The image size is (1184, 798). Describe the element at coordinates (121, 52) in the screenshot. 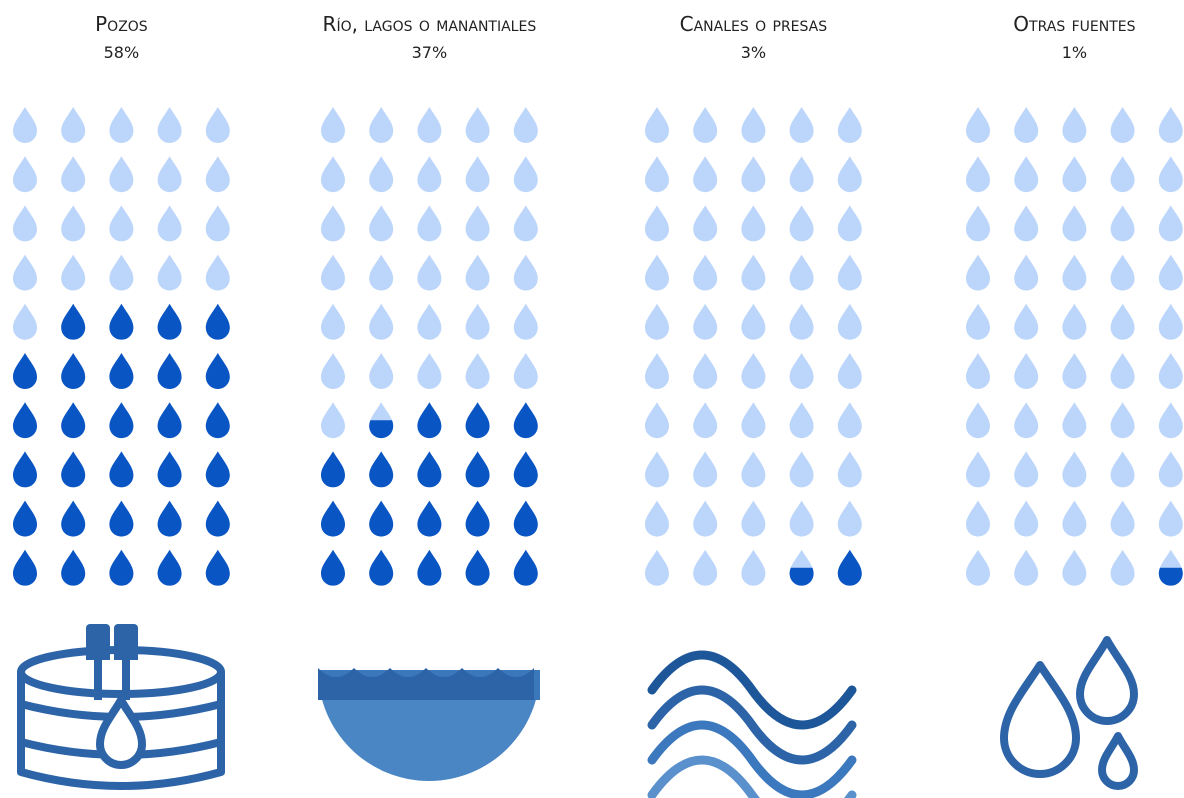

I see `value-label: 58%` at that location.